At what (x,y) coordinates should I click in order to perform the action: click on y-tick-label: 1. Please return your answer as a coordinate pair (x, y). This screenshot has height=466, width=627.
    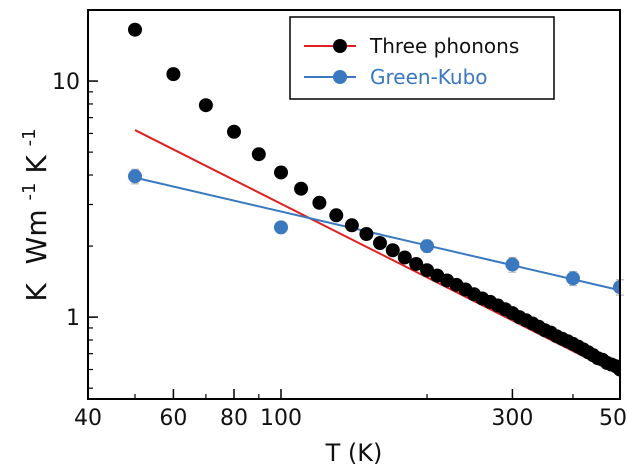
    Looking at the image, I should click on (73, 318).